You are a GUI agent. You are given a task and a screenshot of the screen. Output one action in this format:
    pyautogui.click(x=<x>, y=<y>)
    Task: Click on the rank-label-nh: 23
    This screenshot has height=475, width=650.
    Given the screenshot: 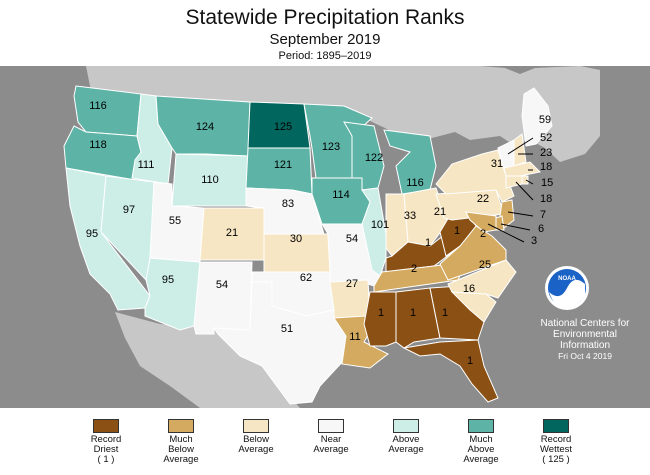 What is the action you would take?
    pyautogui.click(x=546, y=153)
    